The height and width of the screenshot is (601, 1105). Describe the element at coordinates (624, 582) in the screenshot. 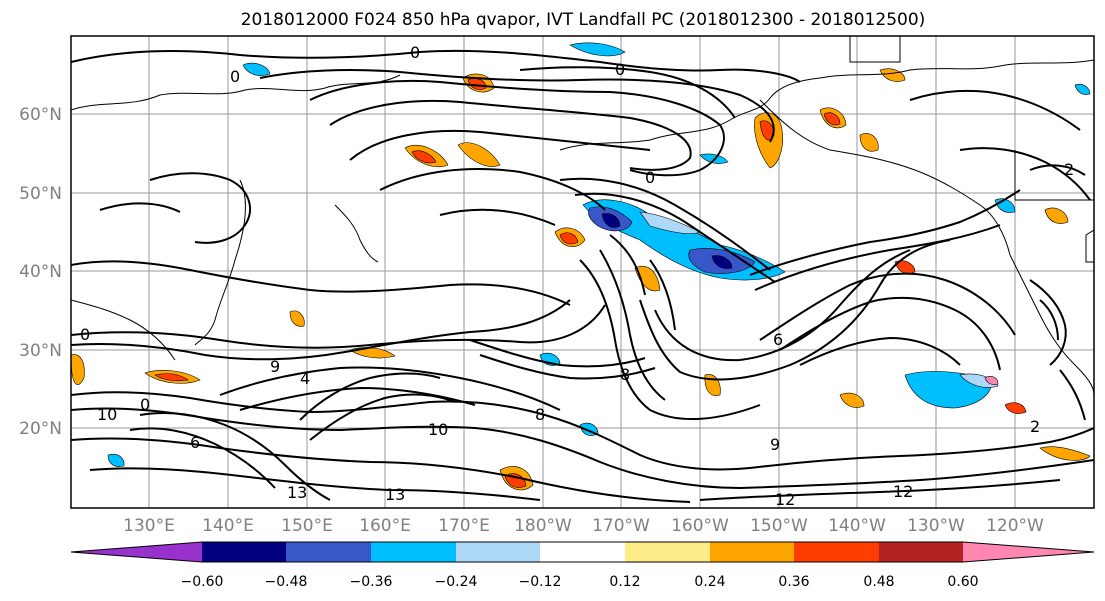

I see `colorbar-tick-label: 0.12` at that location.